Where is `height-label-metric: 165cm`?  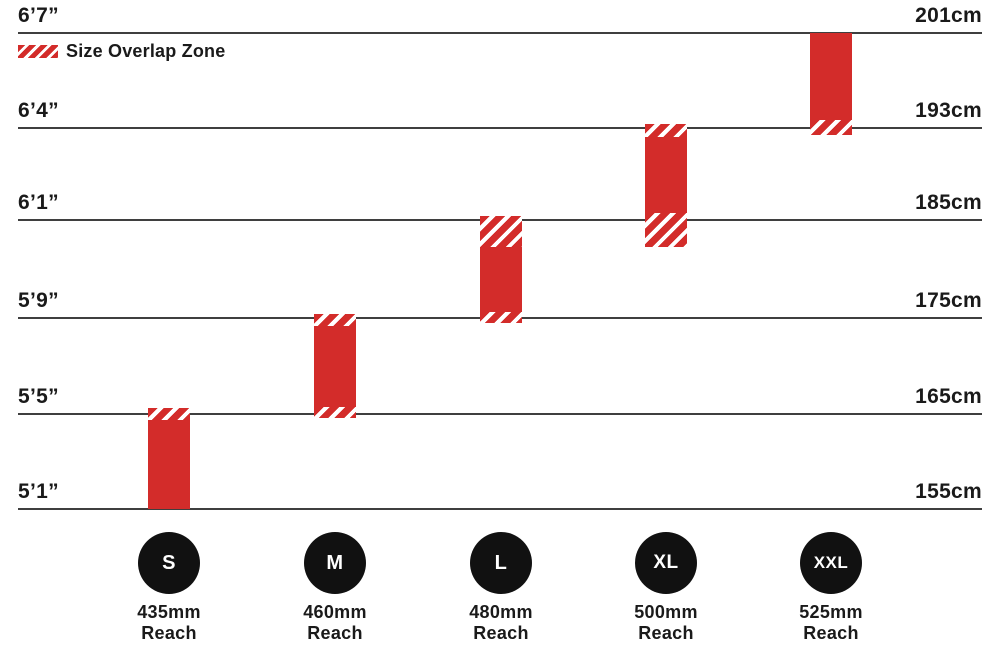
height-label-metric: 165cm is located at coordinates (948, 396).